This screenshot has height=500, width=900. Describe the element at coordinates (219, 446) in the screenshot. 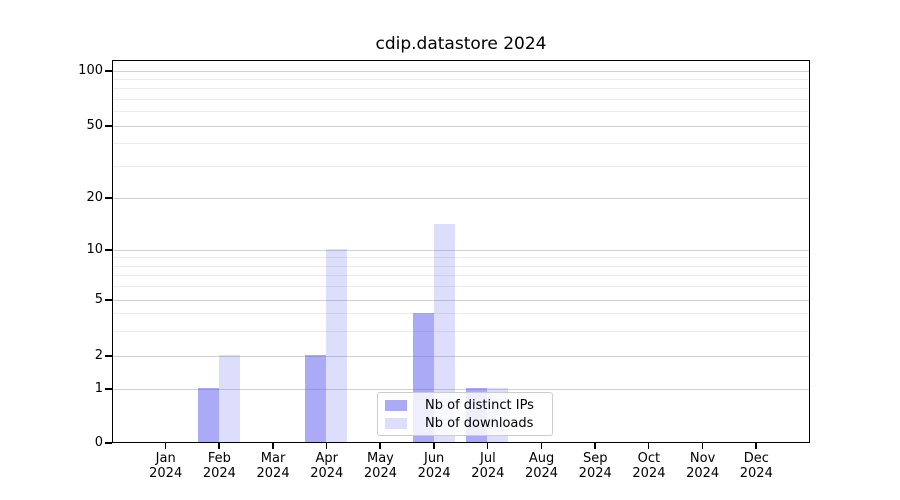

I see `x-tick-feb` at that location.